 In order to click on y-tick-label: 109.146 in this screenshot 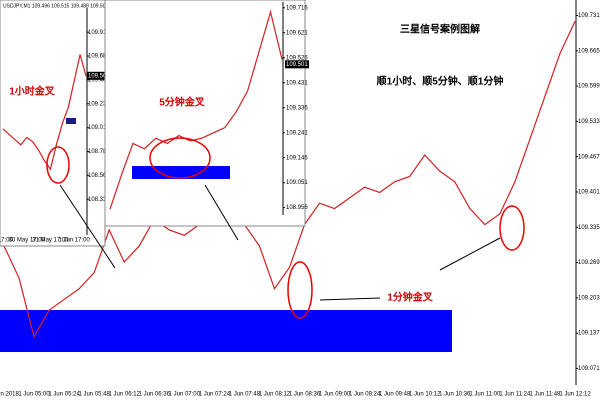, I will do `click(297, 158)`.